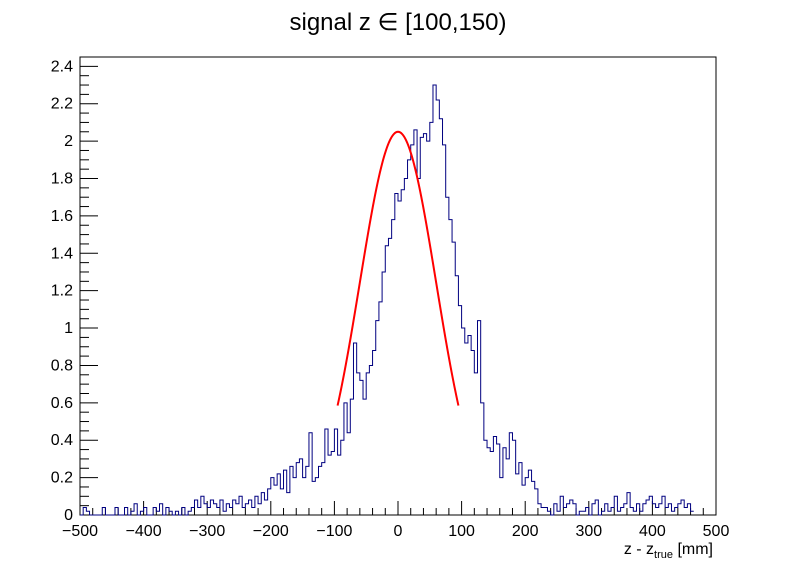 This screenshot has height=572, width=796. I want to click on y-tick-label: 1.2, so click(62, 291).